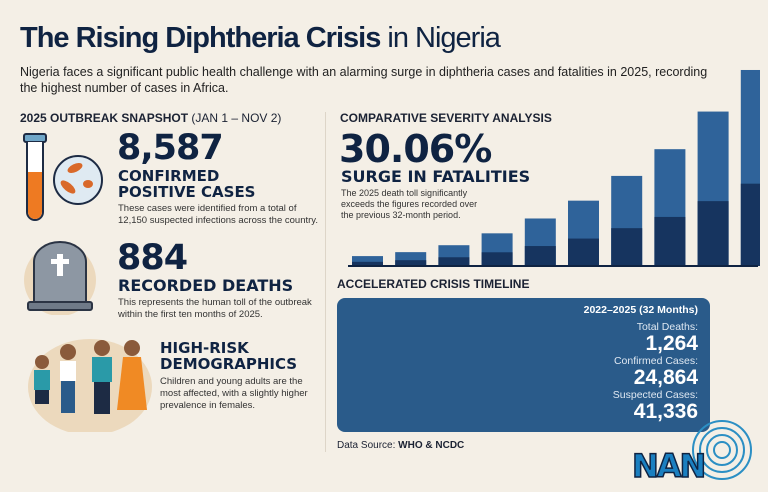  Describe the element at coordinates (655, 361) in the screenshot. I see `confirmed-cases-label: Confirmed Cases:` at that location.